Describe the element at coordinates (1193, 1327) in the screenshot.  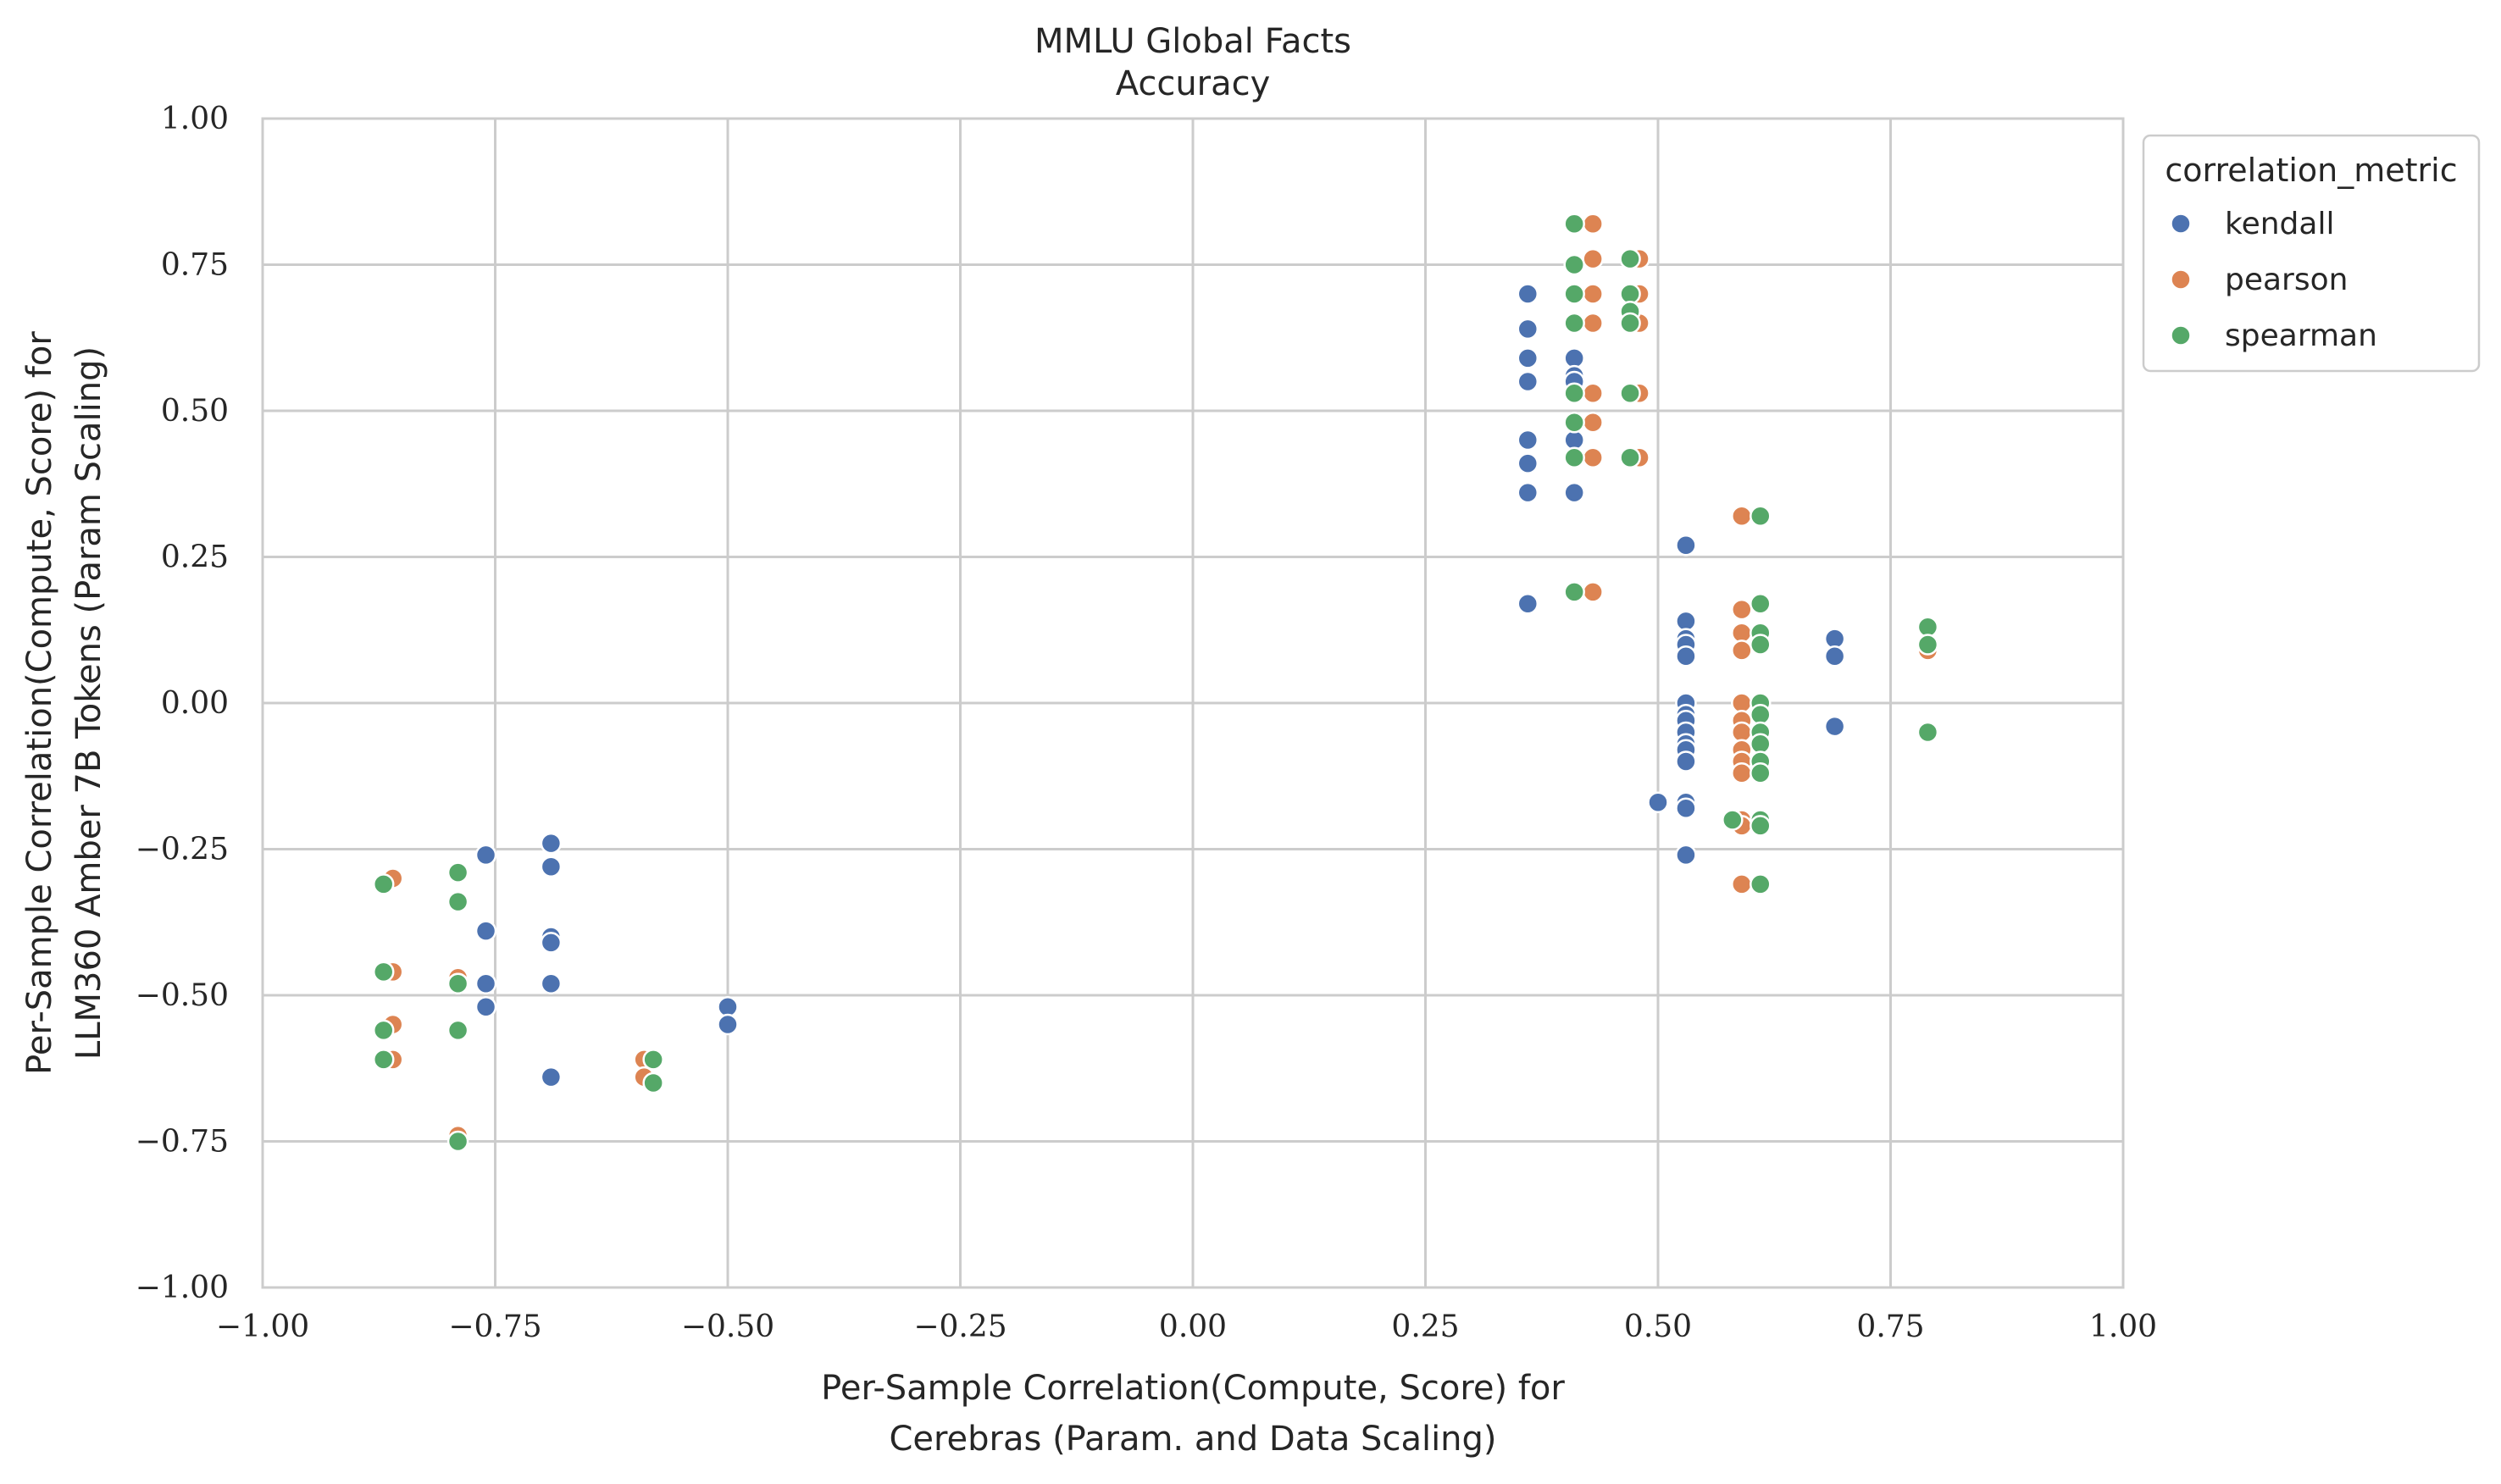
I see `x-tick-label: 0.00` at that location.